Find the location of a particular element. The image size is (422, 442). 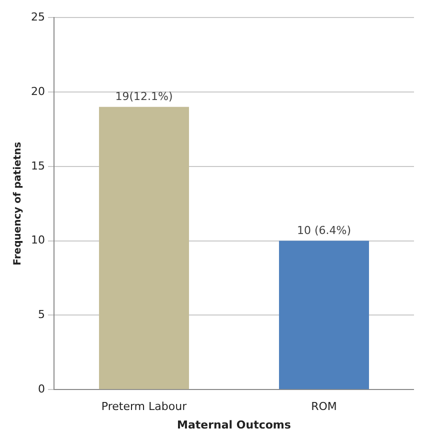

y-tick-label: 20 is located at coordinates (37, 91).